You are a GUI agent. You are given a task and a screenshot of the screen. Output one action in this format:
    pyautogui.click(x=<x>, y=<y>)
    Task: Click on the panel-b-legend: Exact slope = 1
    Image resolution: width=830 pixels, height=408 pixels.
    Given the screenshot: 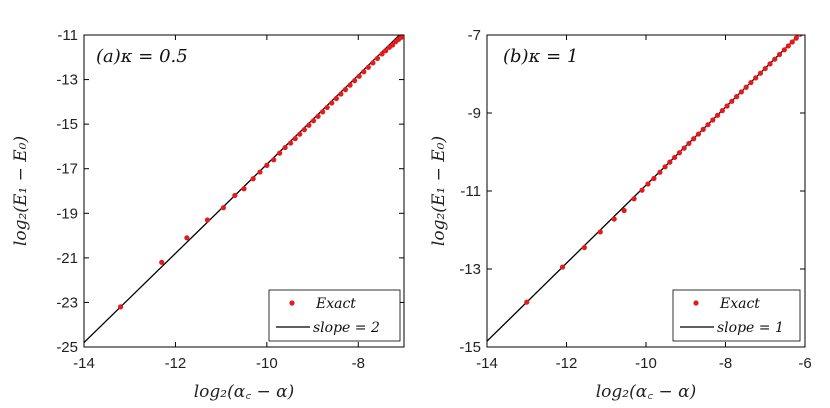 What is the action you would take?
    pyautogui.click(x=736, y=315)
    